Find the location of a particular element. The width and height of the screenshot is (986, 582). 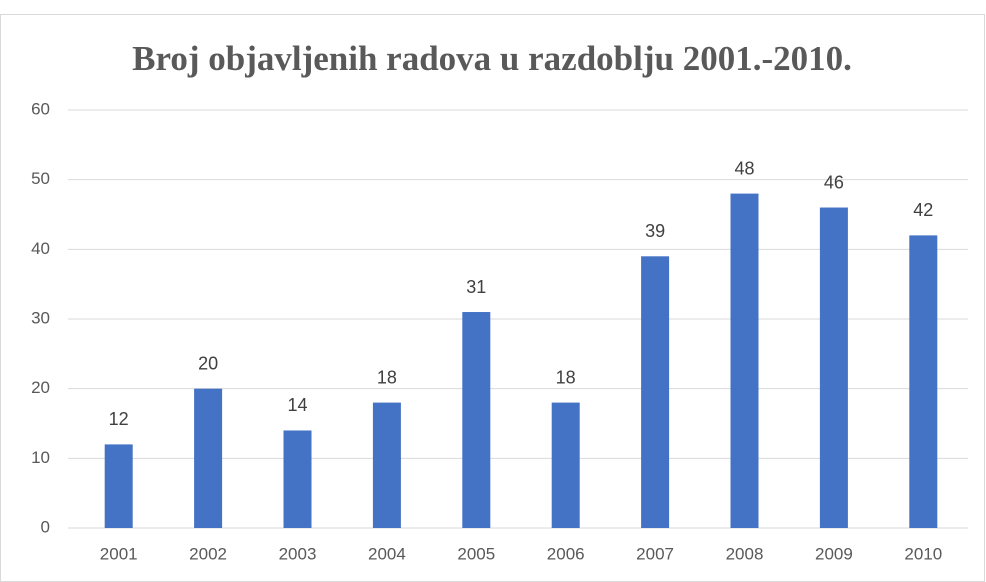

x-tick-label: 2002 is located at coordinates (208, 553).